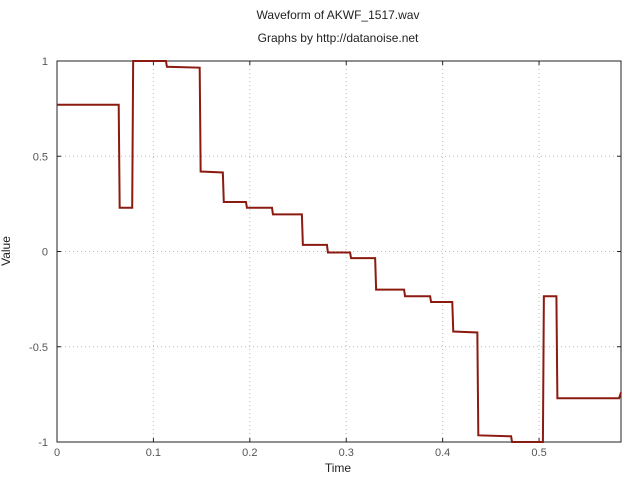 Image resolution: width=640 pixels, height=480 pixels. Describe the element at coordinates (442, 453) in the screenshot. I see `x-tick-label: 0.4` at that location.